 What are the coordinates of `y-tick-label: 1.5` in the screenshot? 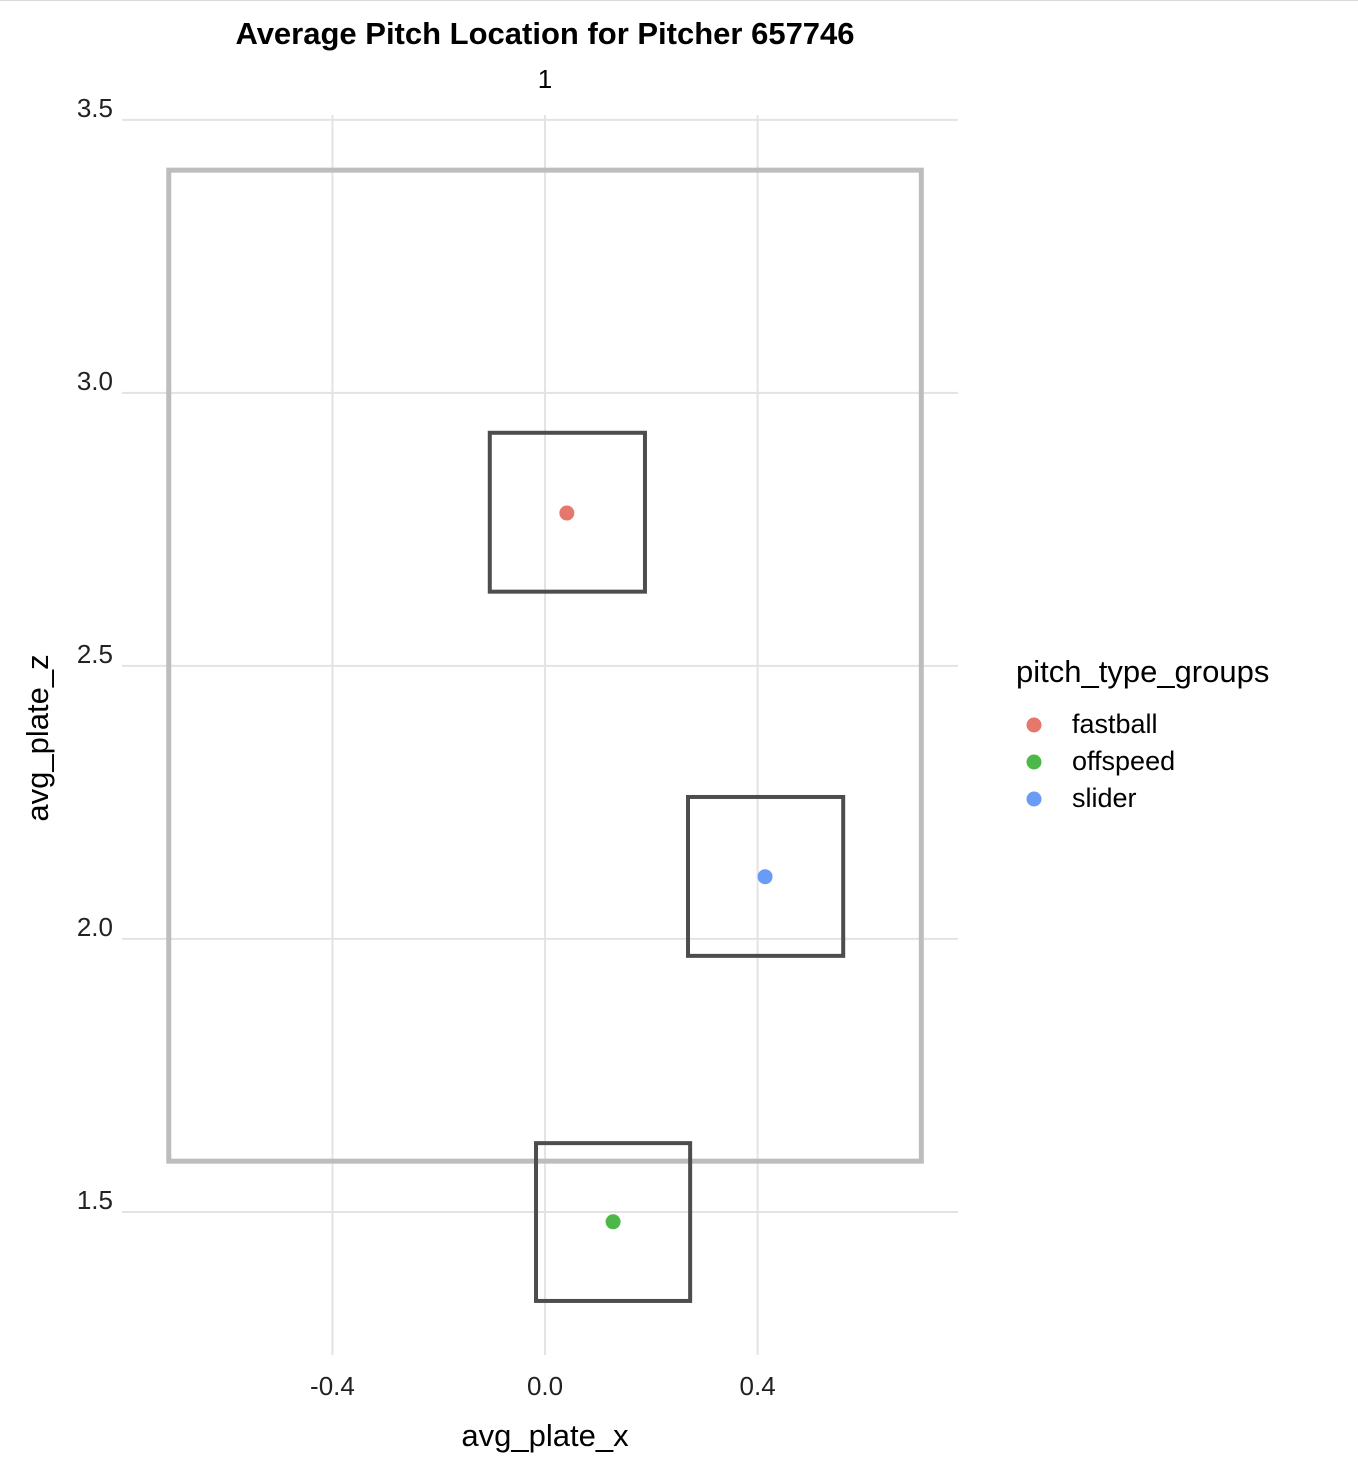 It's located at (95, 1200).